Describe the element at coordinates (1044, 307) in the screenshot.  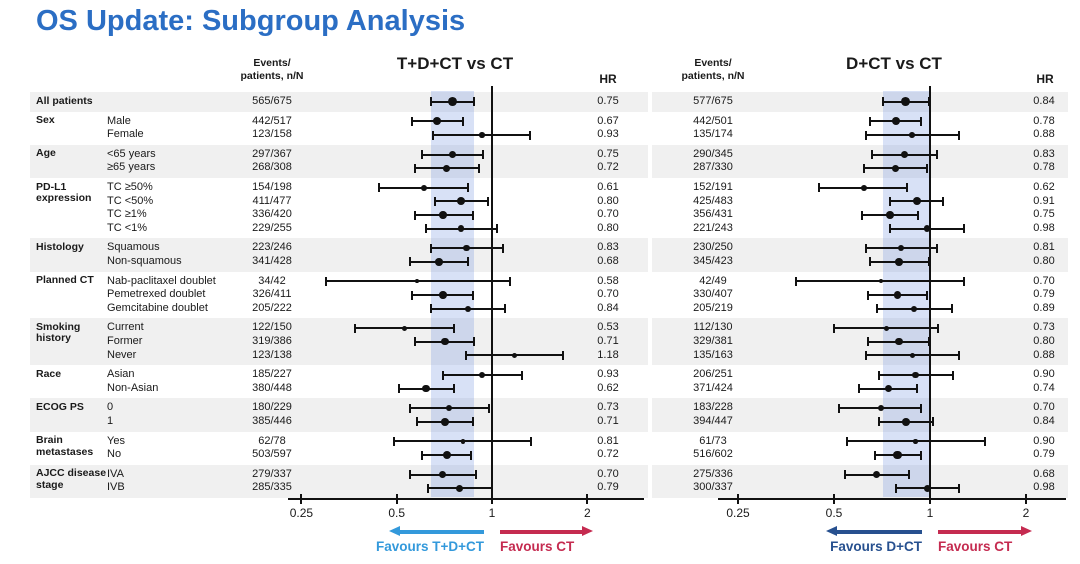
I see `hr-value: 0.89` at that location.